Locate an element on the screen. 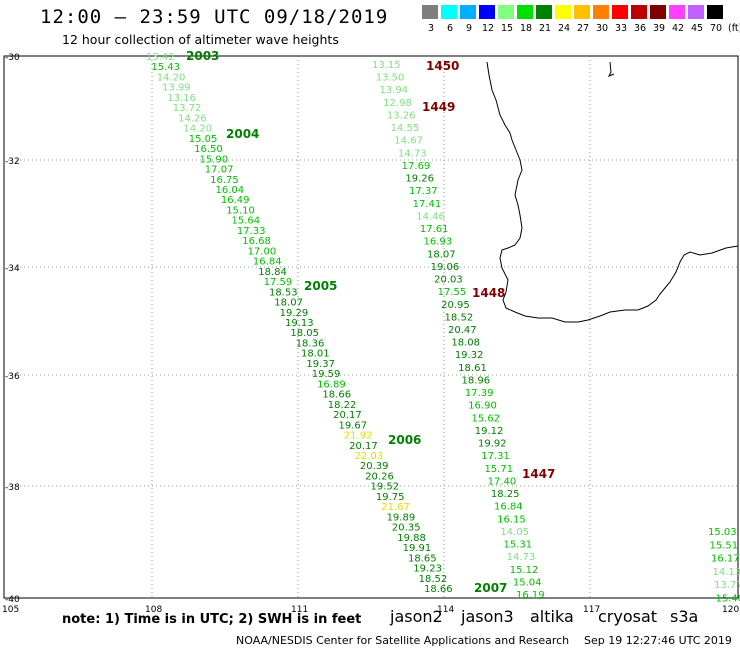 The image size is (740, 650). sat-label-cryosat: cryosat is located at coordinates (628, 616).